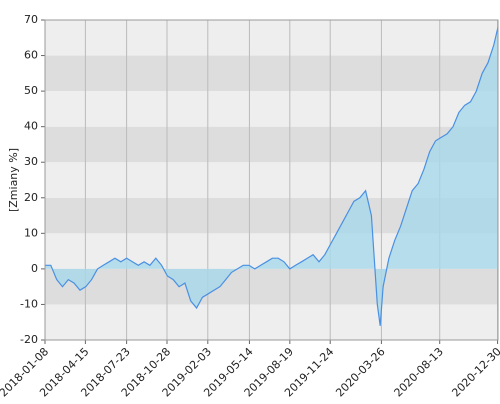 The image size is (500, 404). I want to click on y-tick-label: 0, so click(34, 268).